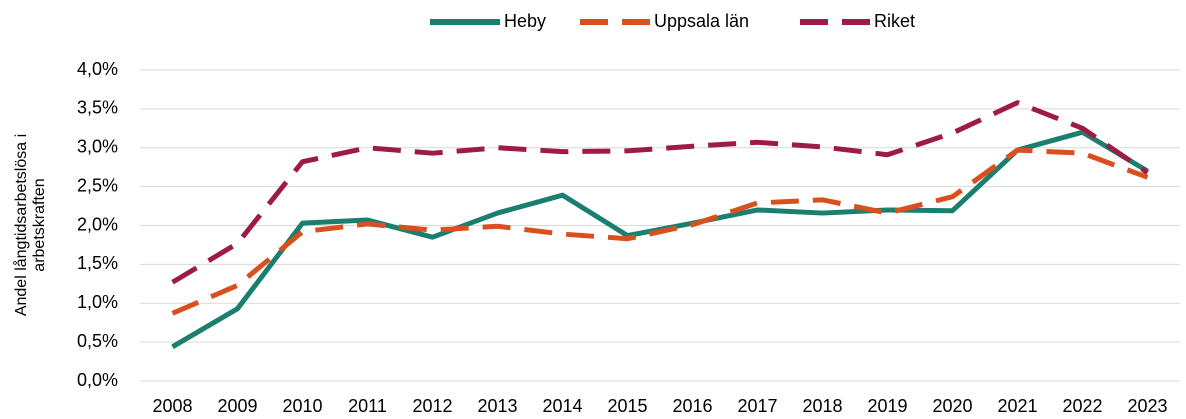 The width and height of the screenshot is (1186, 419). What do you see at coordinates (822, 406) in the screenshot?
I see `x-tick-label: 2018` at bounding box center [822, 406].